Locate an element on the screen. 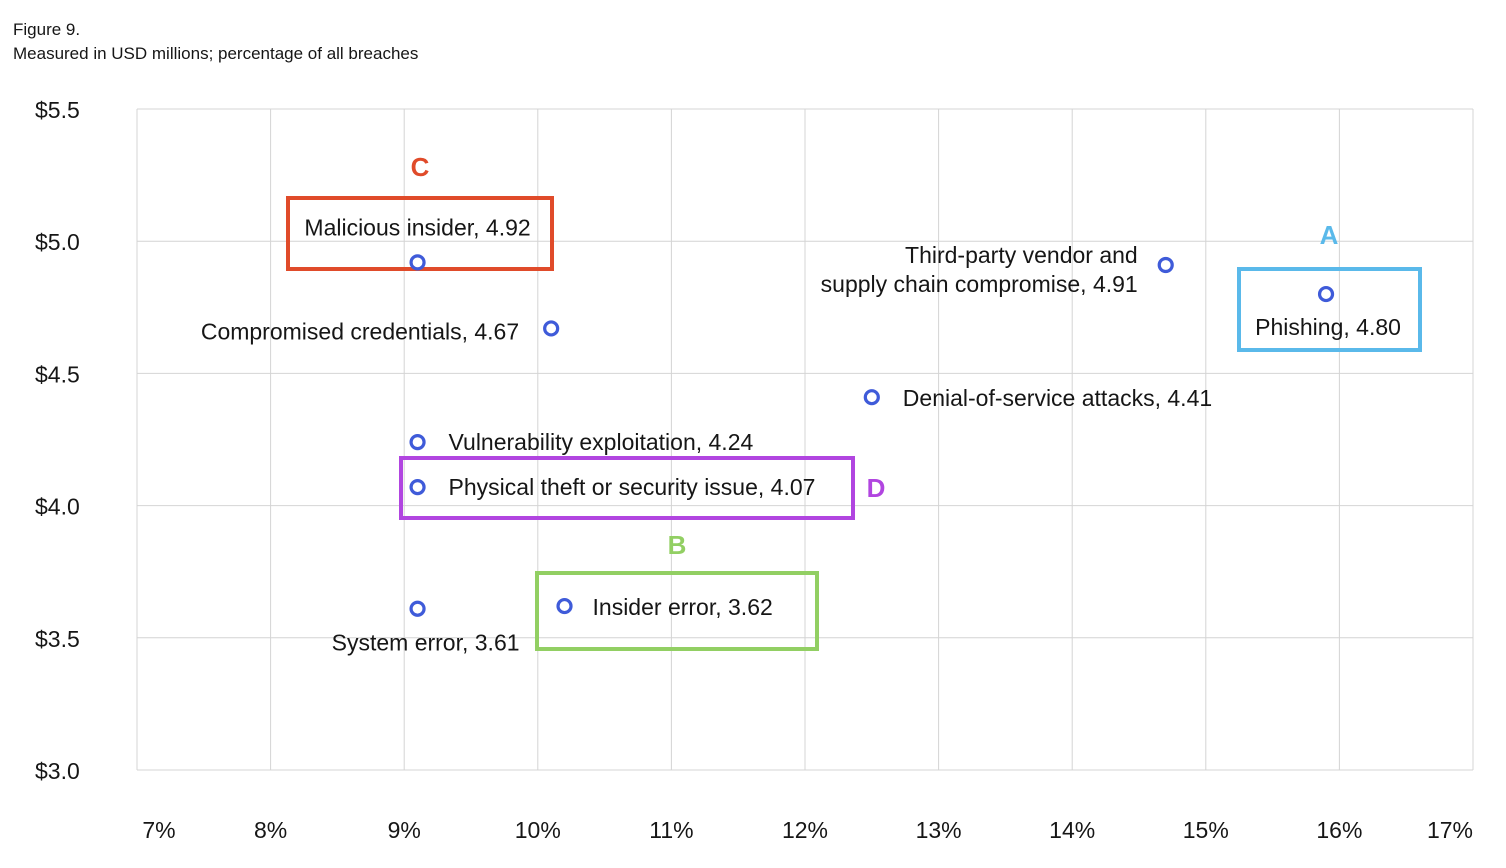  point-label: System error, 3.61 is located at coordinates (426, 643).